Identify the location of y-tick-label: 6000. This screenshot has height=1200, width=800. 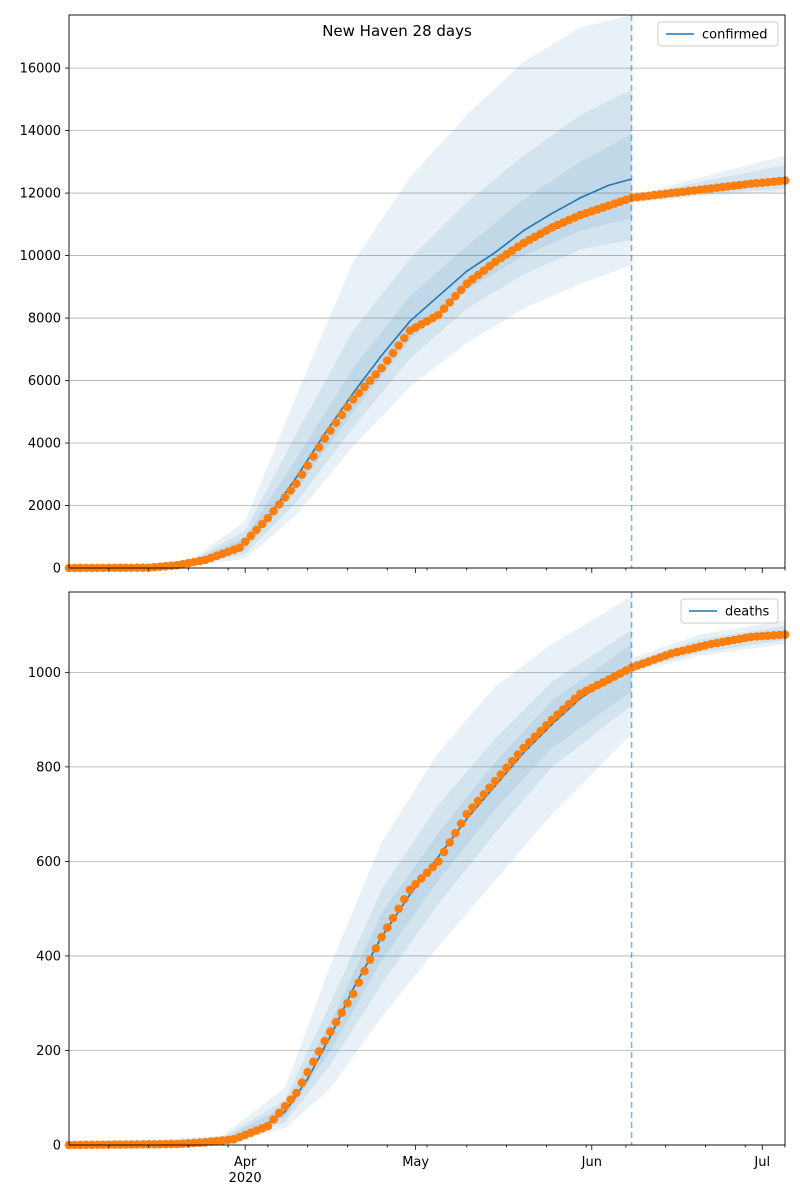
(44, 381).